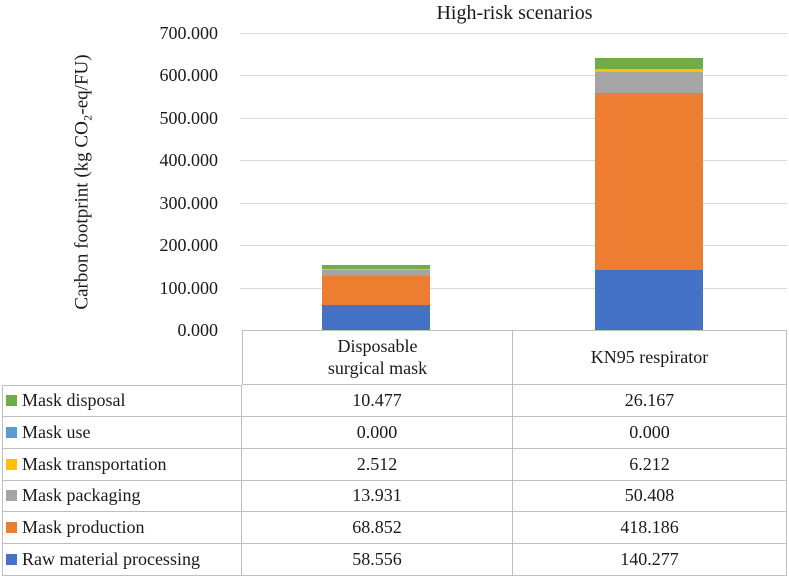 The image size is (789, 576). Describe the element at coordinates (56, 431) in the screenshot. I see `legend-label: Mask use` at that location.